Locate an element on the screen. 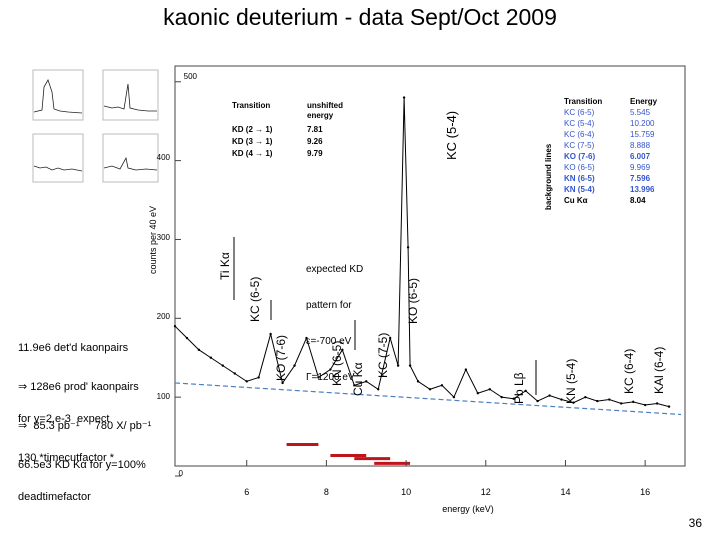 Image resolution: width=720 pixels, height=540 pixels. bg-table-cell: 15.759 is located at coordinates (642, 134).